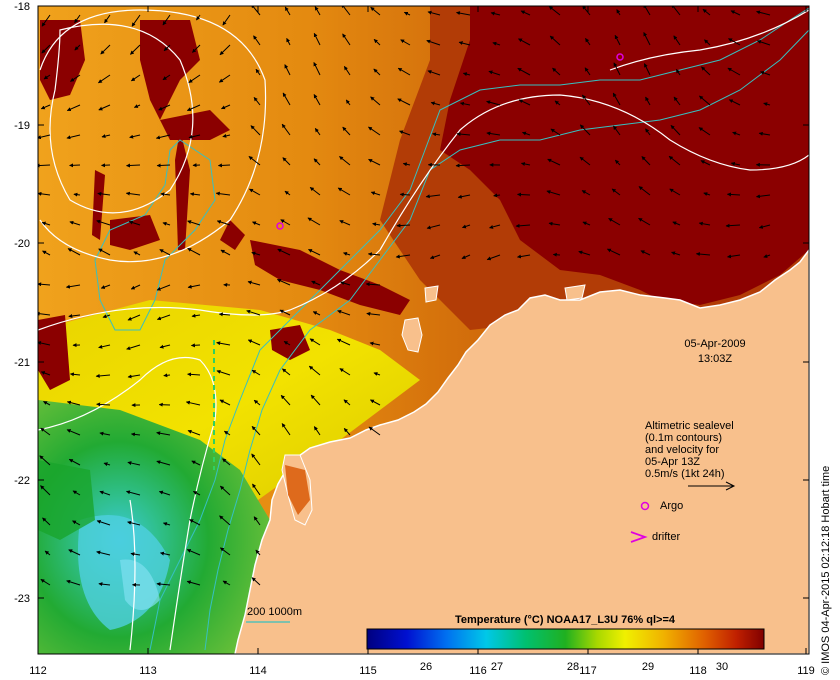 This screenshot has width=840, height=680. Describe the element at coordinates (698, 671) in the screenshot. I see `lon-tick-label: 118` at that location.